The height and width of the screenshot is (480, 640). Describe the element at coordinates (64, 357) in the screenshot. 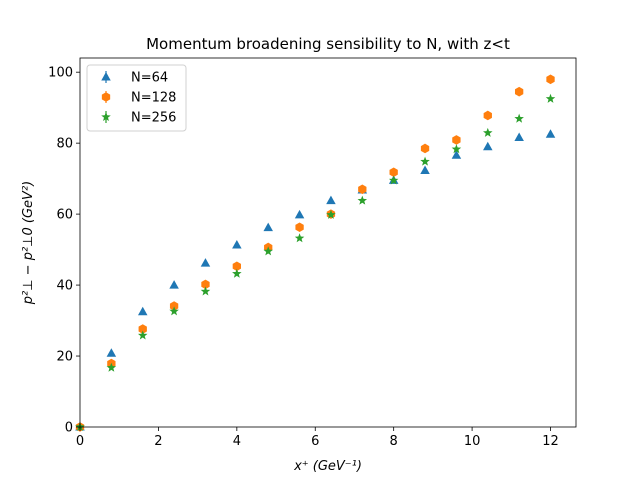

I see `y-tick-label: 20` at that location.